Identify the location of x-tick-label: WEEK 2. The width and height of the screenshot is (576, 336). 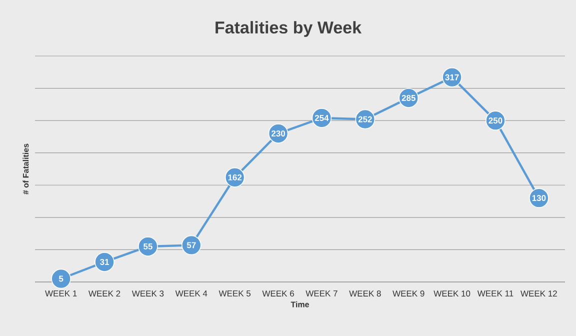
(104, 293).